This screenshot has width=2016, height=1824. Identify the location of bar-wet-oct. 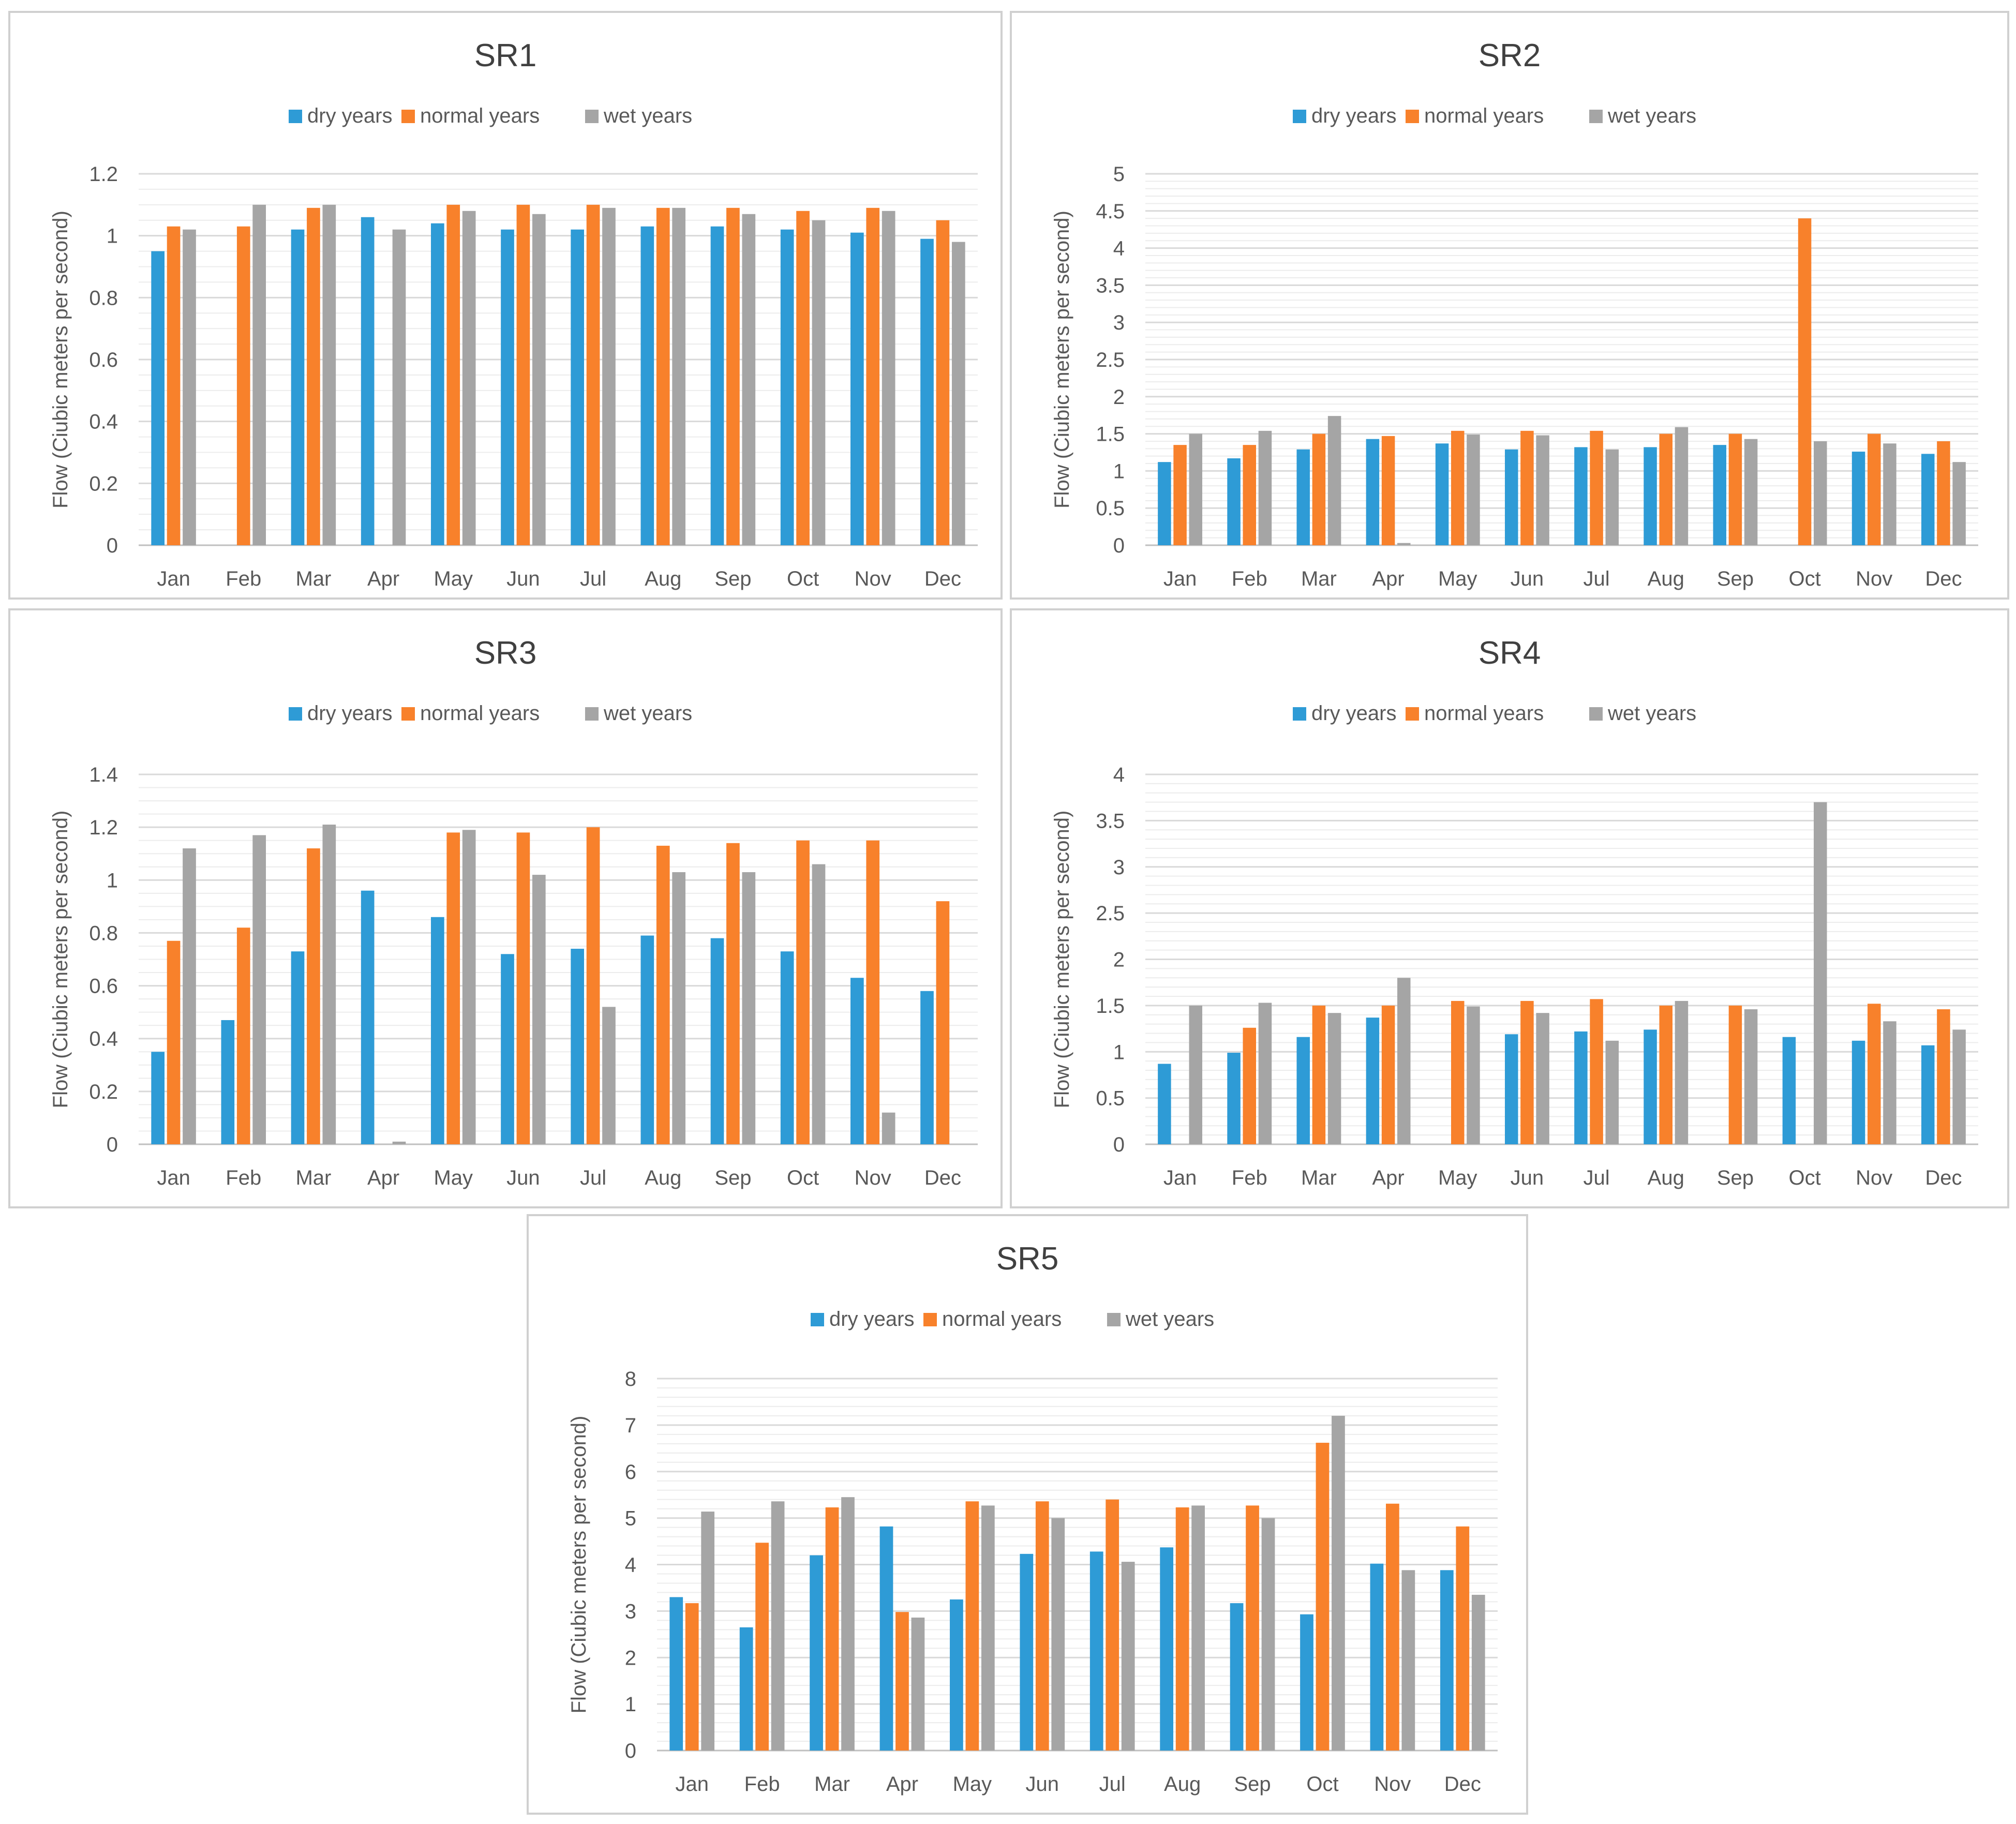
(819, 1004).